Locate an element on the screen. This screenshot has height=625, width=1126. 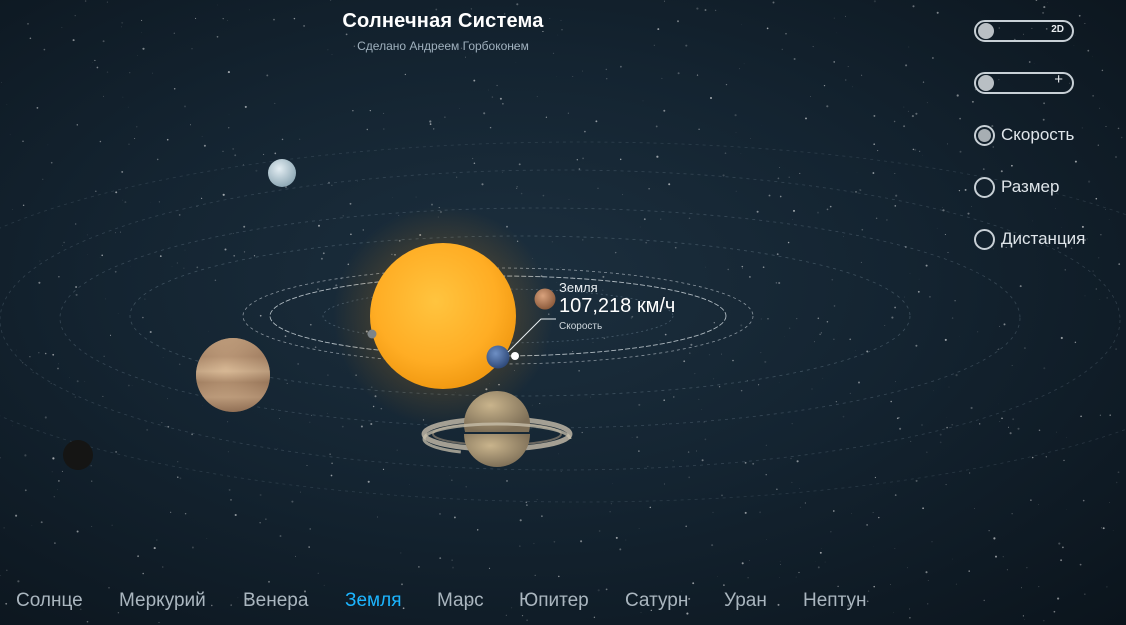
option-speed-radio: Скорость is located at coordinates (1024, 135).